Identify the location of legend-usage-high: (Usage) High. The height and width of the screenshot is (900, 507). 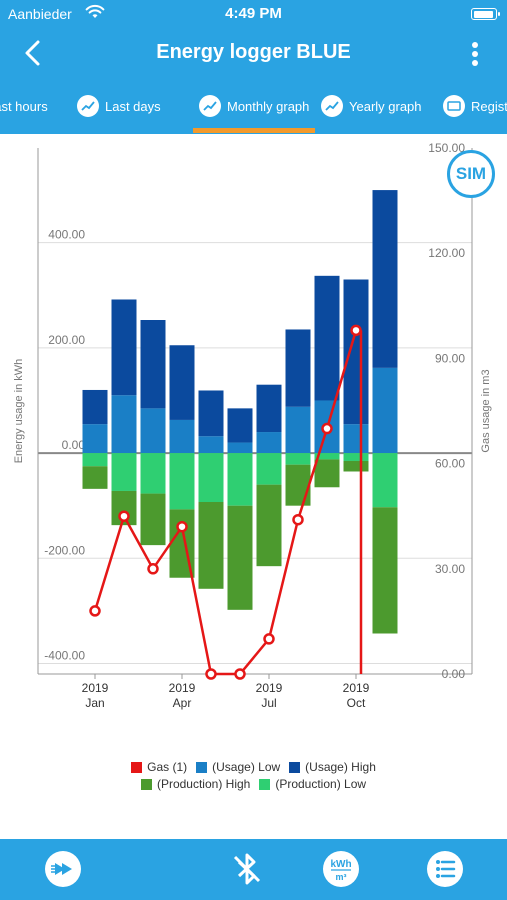
(332, 767).